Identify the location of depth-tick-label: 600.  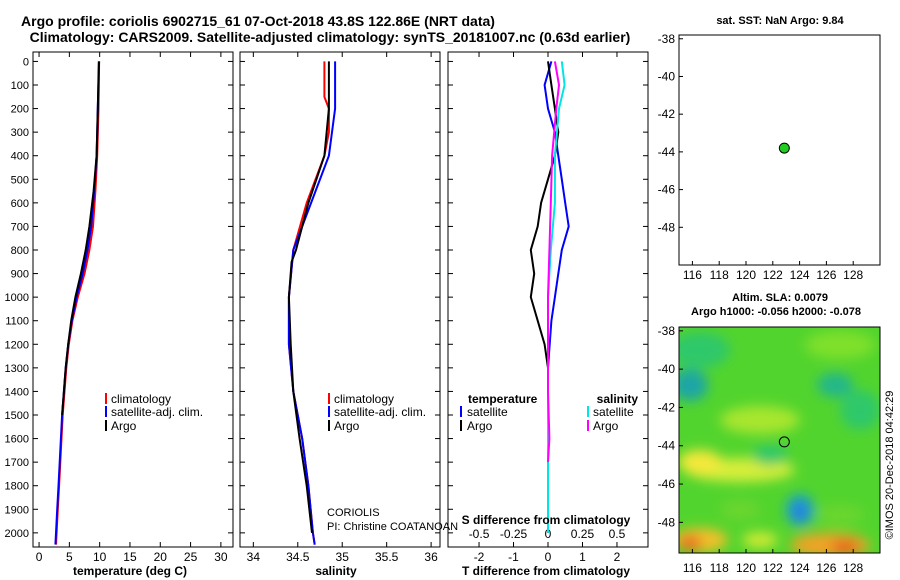
(20, 204).